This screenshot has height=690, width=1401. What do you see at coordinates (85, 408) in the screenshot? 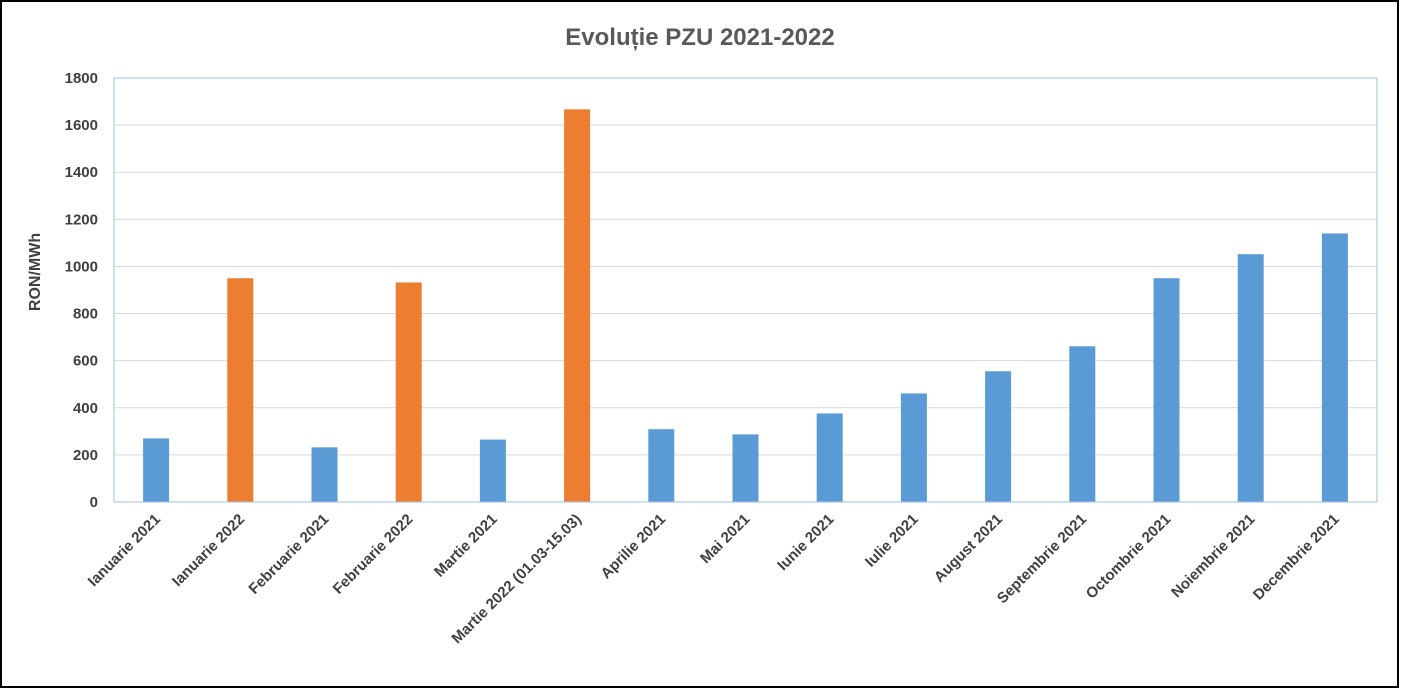
I see `y-tick-label: 400` at bounding box center [85, 408].